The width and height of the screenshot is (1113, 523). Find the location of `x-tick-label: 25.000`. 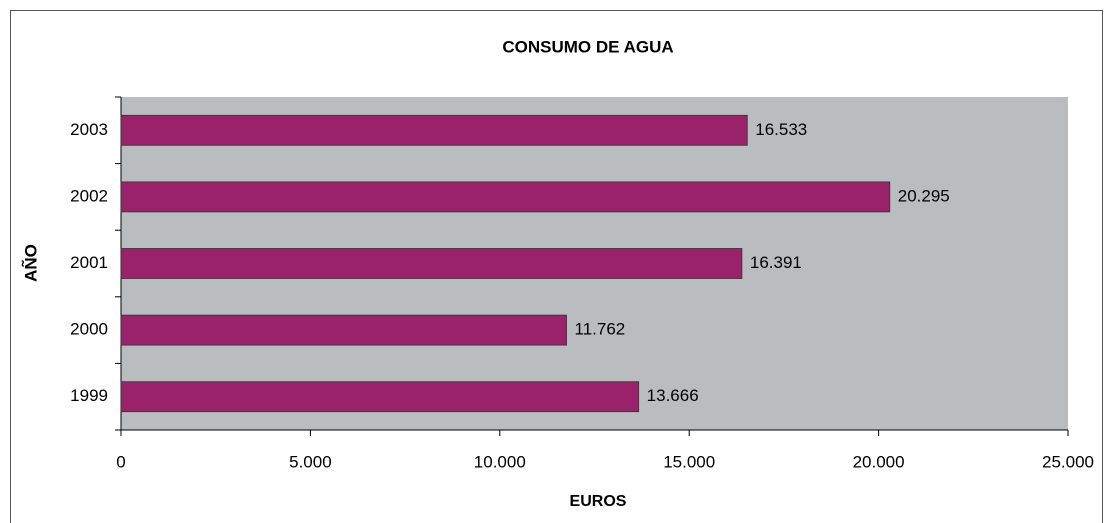

x-tick-label: 25.000 is located at coordinates (1068, 461).